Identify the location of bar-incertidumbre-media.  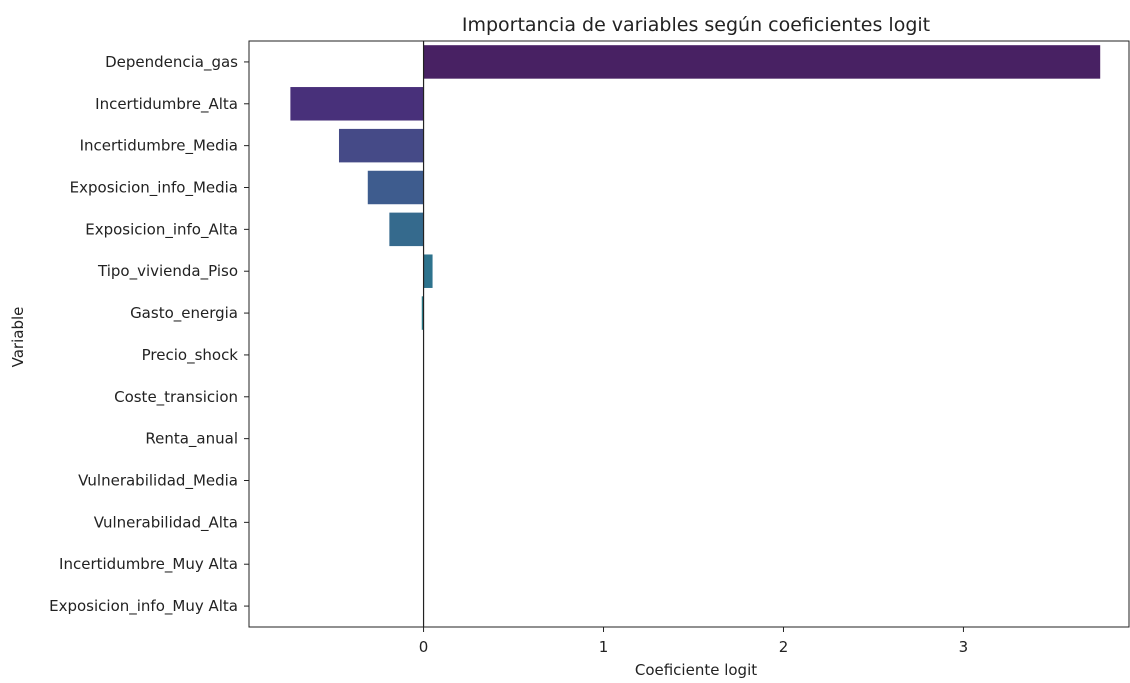
(381, 145).